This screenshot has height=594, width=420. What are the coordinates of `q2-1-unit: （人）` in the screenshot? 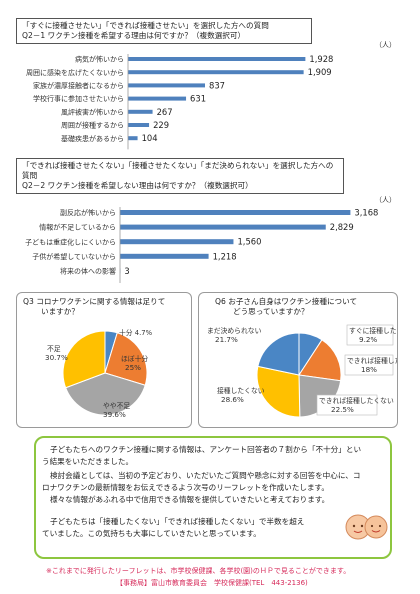 It's located at (385, 45).